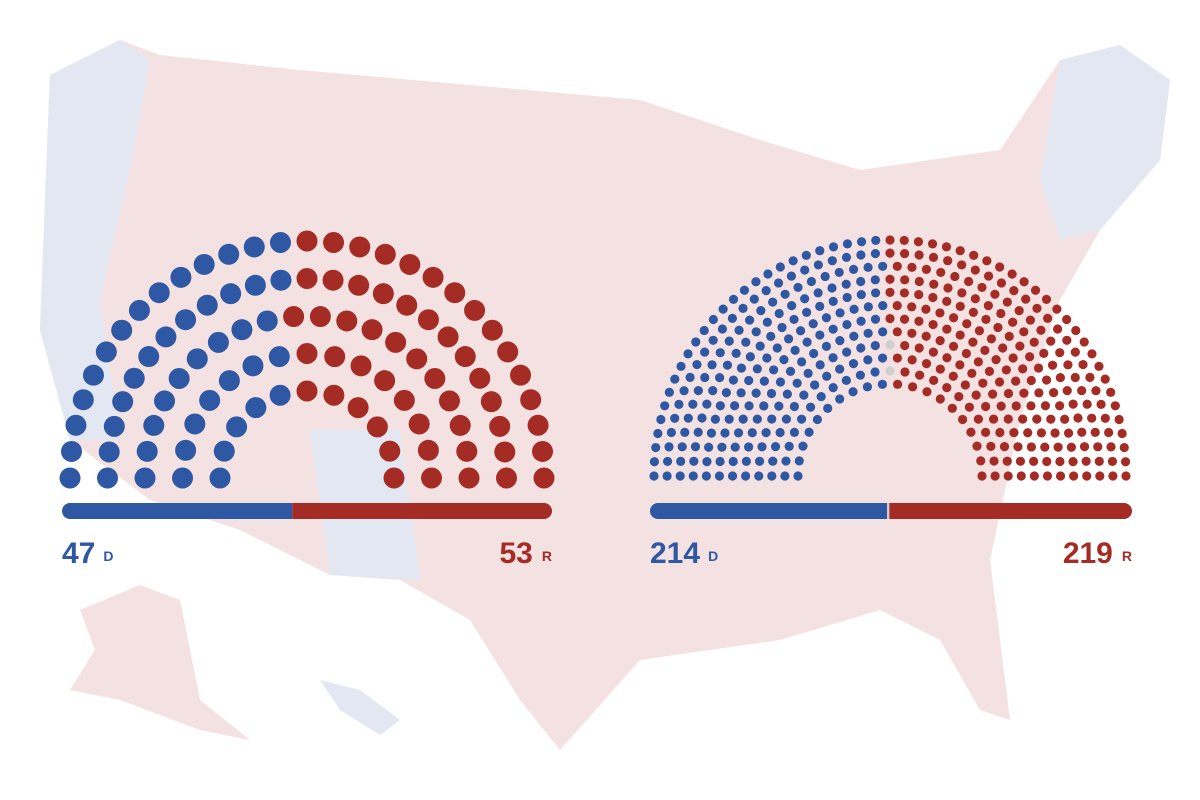 This screenshot has height=800, width=1200. Describe the element at coordinates (78, 553) in the screenshot. I see `value-label: 47` at that location.